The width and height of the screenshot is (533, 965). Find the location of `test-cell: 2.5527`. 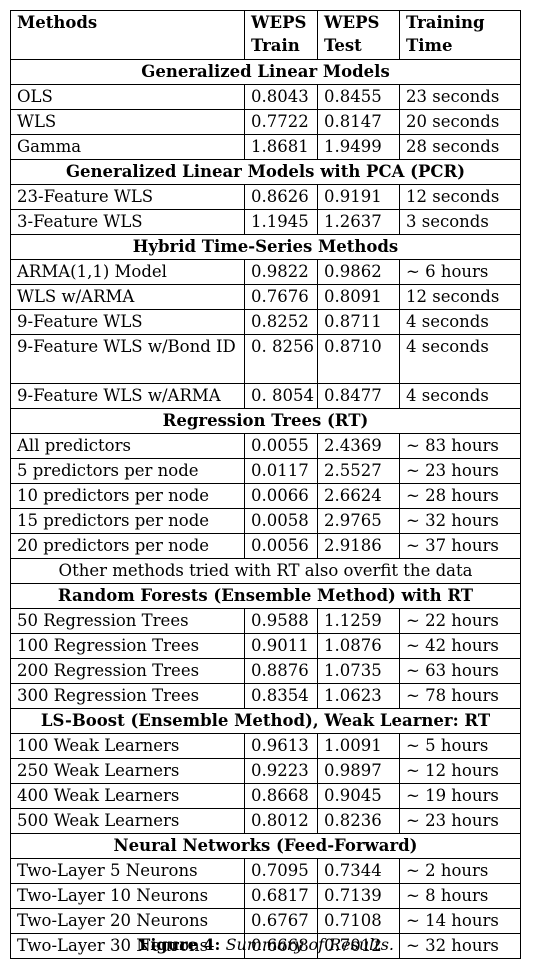

test-cell: 2.5527 is located at coordinates (359, 471).